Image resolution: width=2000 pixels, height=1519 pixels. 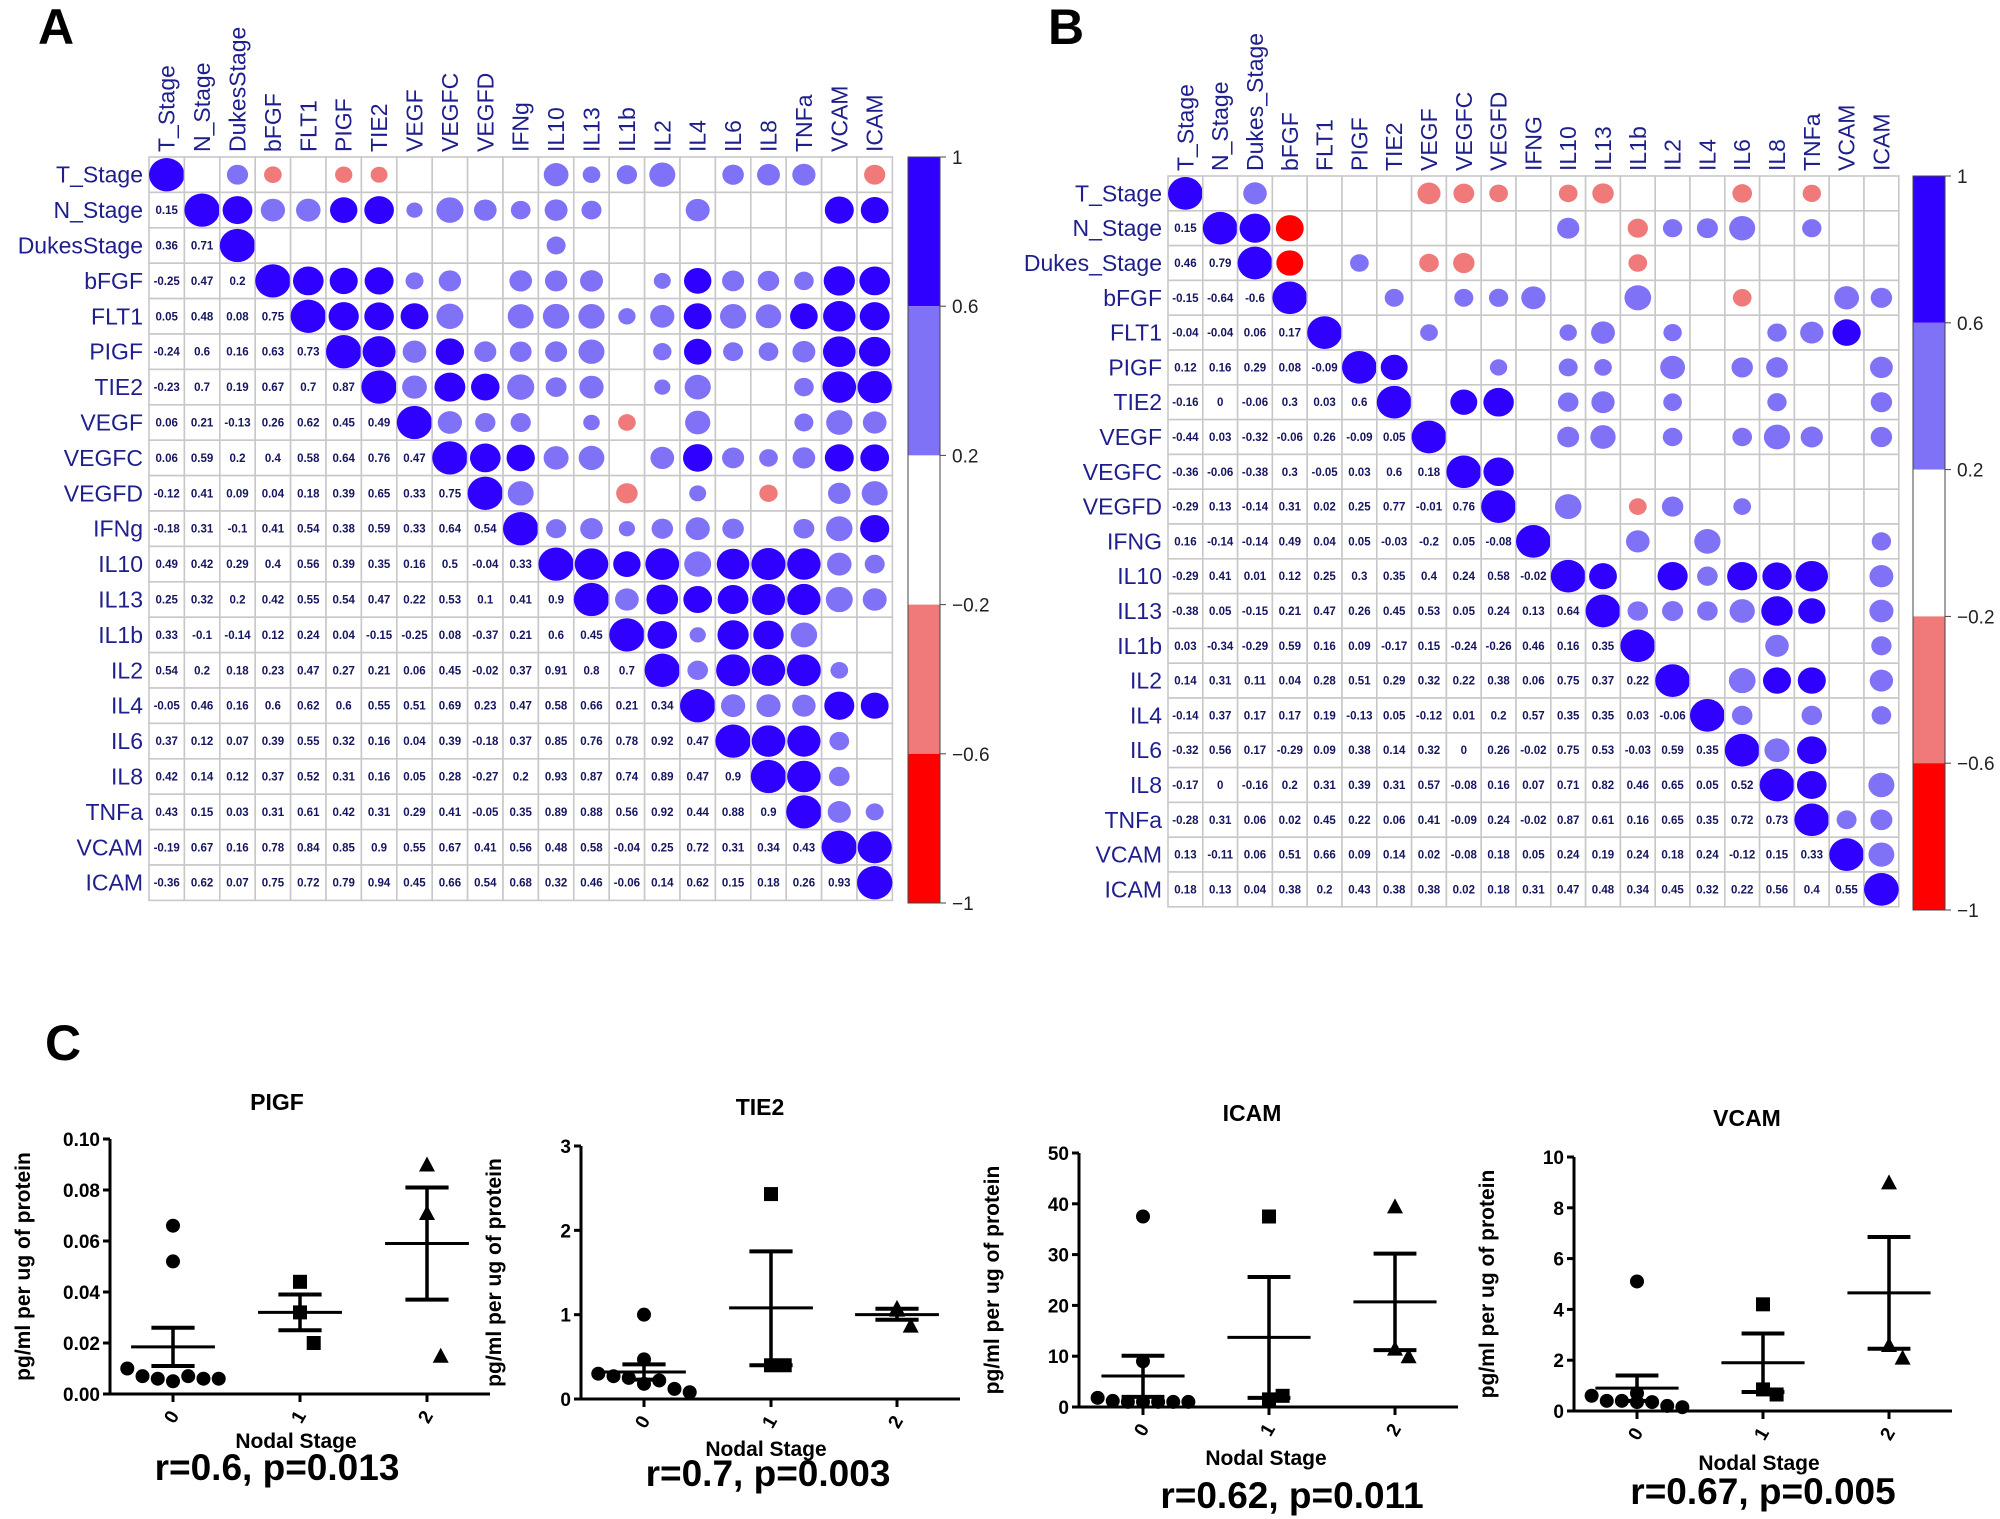 I want to click on correlation-value: 0, so click(x=1464, y=751).